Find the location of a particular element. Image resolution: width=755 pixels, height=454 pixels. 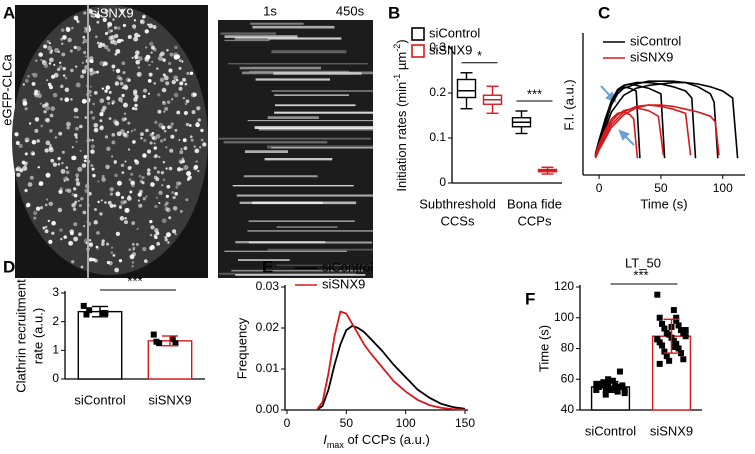

legend-label: siControl is located at coordinates (655, 40).